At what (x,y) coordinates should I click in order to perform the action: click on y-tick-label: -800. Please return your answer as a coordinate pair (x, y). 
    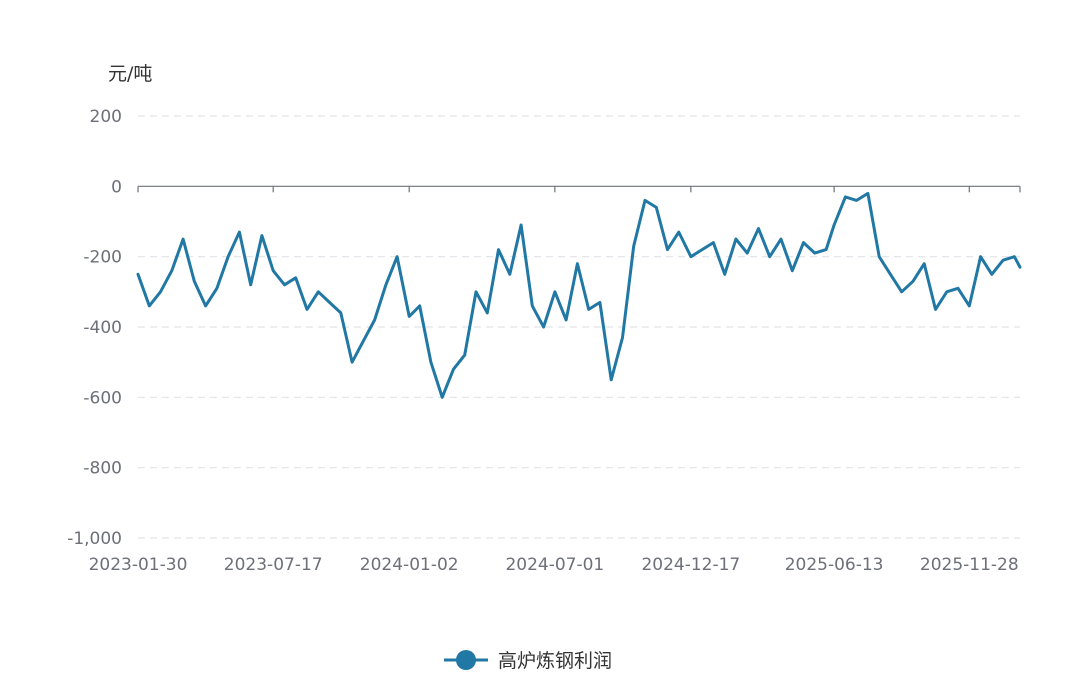
    Looking at the image, I should click on (102, 469).